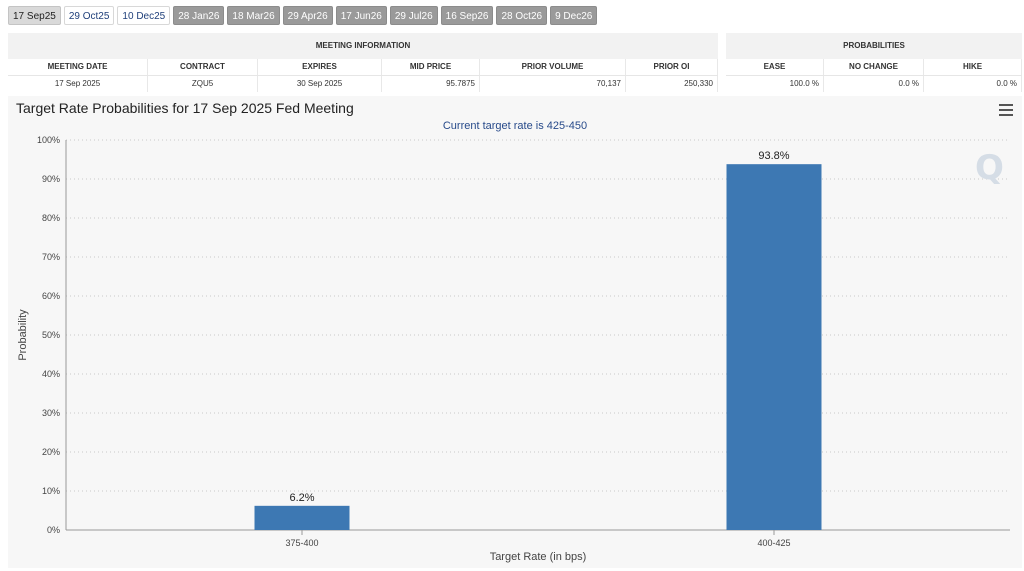 The width and height of the screenshot is (1024, 571). Describe the element at coordinates (431, 67) in the screenshot. I see `meeting-header-cell-3: MID PRICE` at that location.